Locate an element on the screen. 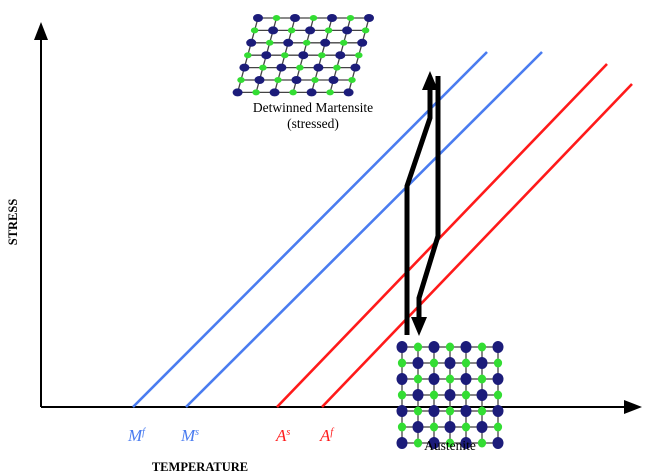 The image size is (645, 475). austenite-label: Austenite is located at coordinates (450, 445).